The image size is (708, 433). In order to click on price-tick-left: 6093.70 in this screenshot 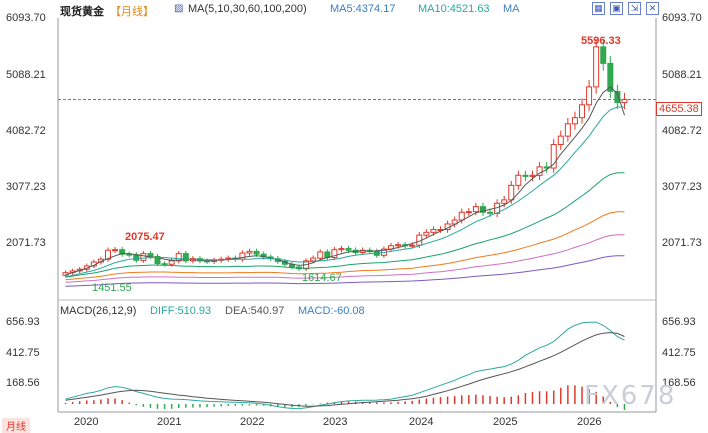, I will do `click(26, 18)`.